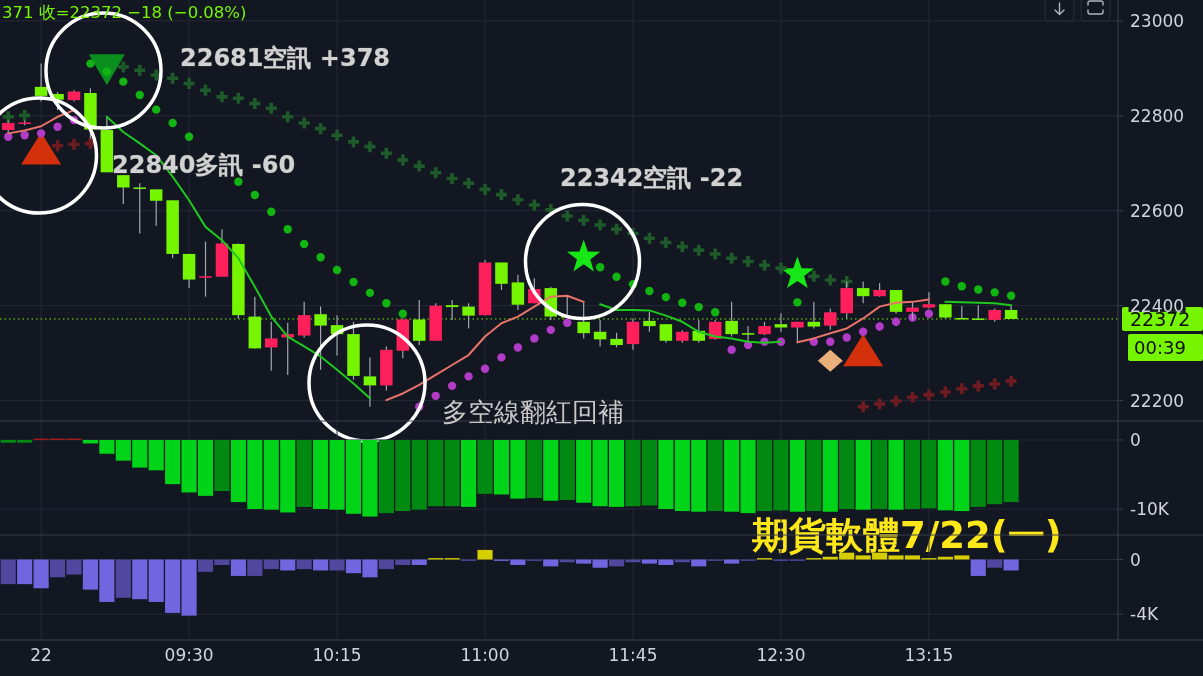 Image resolution: width=1203 pixels, height=676 pixels. What do you see at coordinates (1157, 210) in the screenshot?
I see `y-tick-label: 22600` at bounding box center [1157, 210].